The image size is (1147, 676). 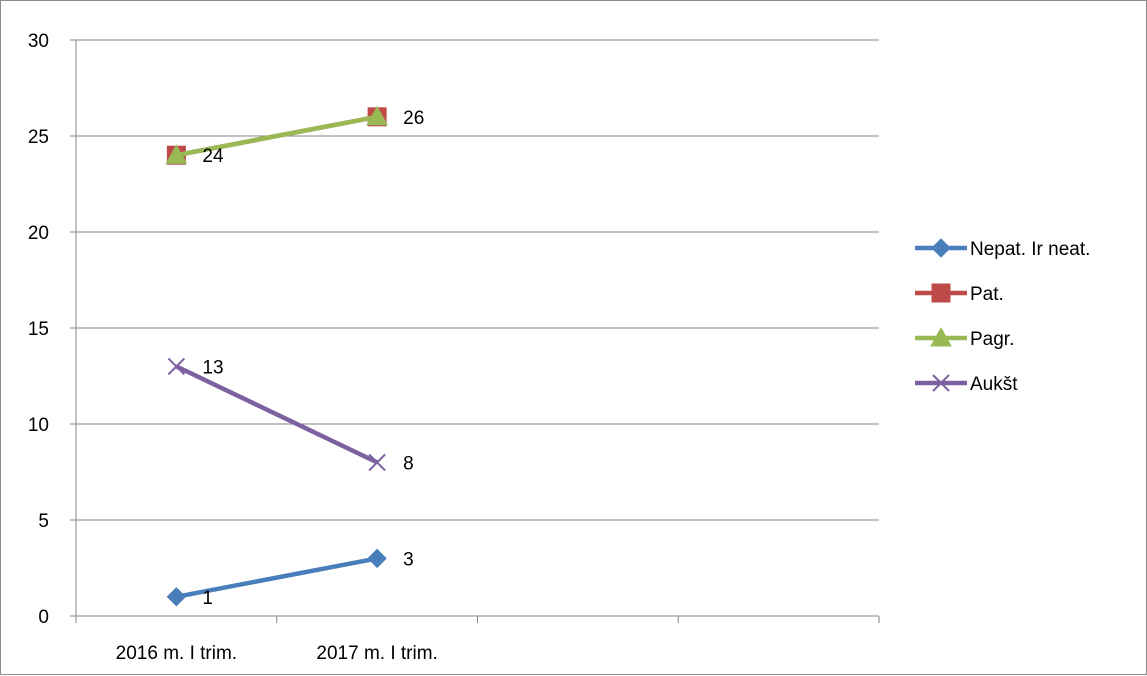 I want to click on legend-label: Aukšt, so click(x=994, y=384).